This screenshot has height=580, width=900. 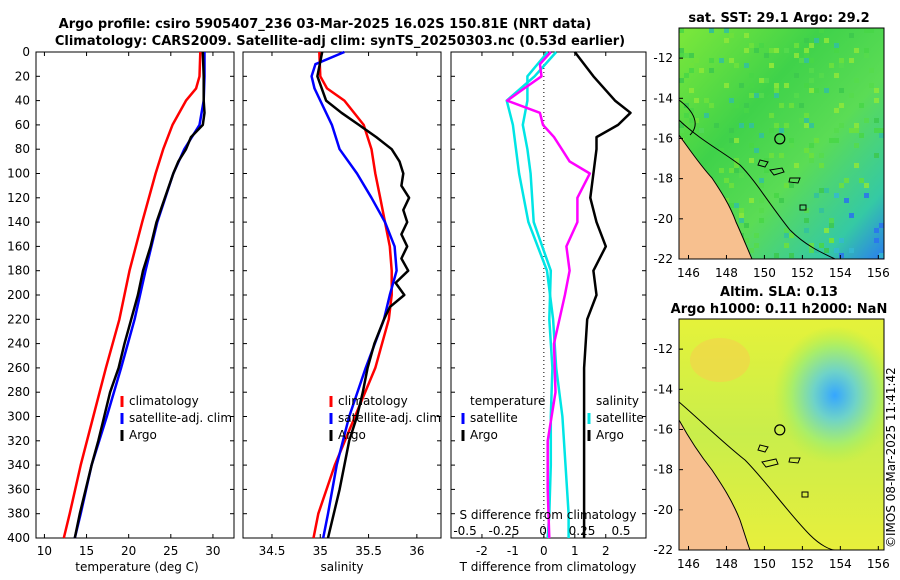 I want to click on x-tick-label: 20, so click(x=128, y=551).